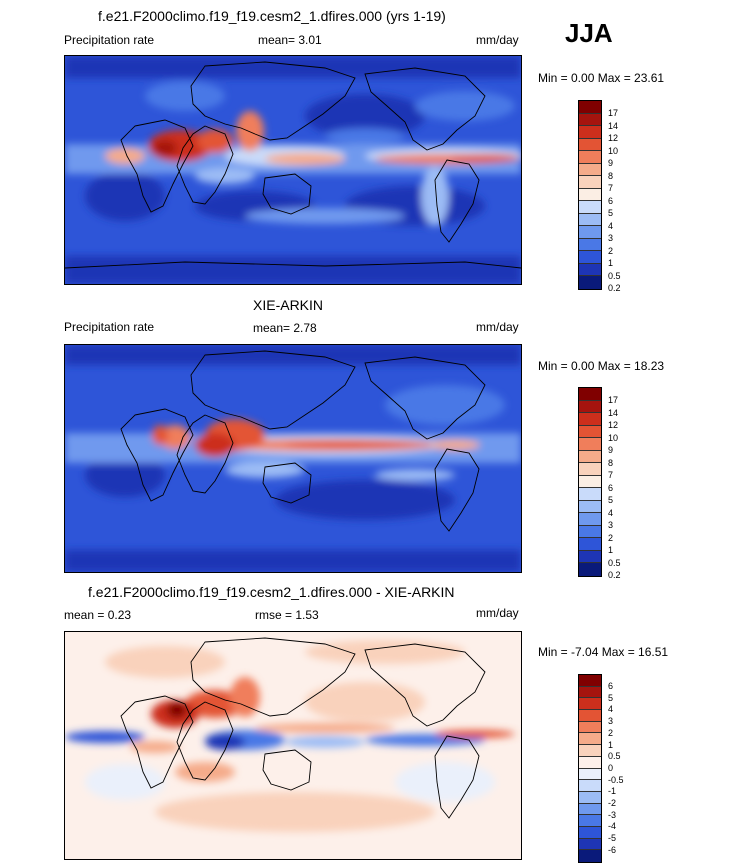 The width and height of the screenshot is (732, 865). Describe the element at coordinates (613, 400) in the screenshot. I see `colorbar-tick: 17` at that location.